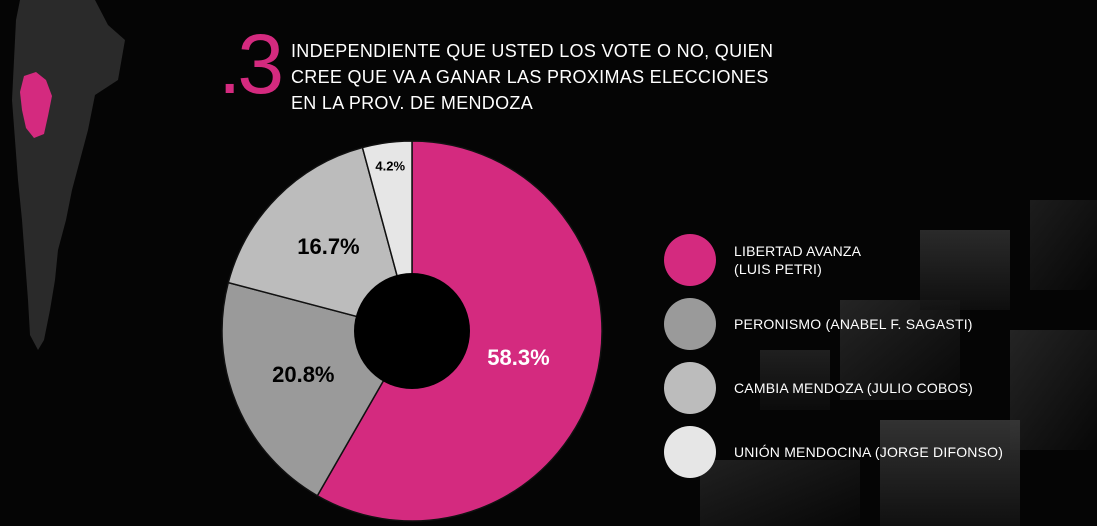  What do you see at coordinates (853, 388) in the screenshot?
I see `legend-label: CAMBIA MENDOZA (JULIO COBOS)` at bounding box center [853, 388].